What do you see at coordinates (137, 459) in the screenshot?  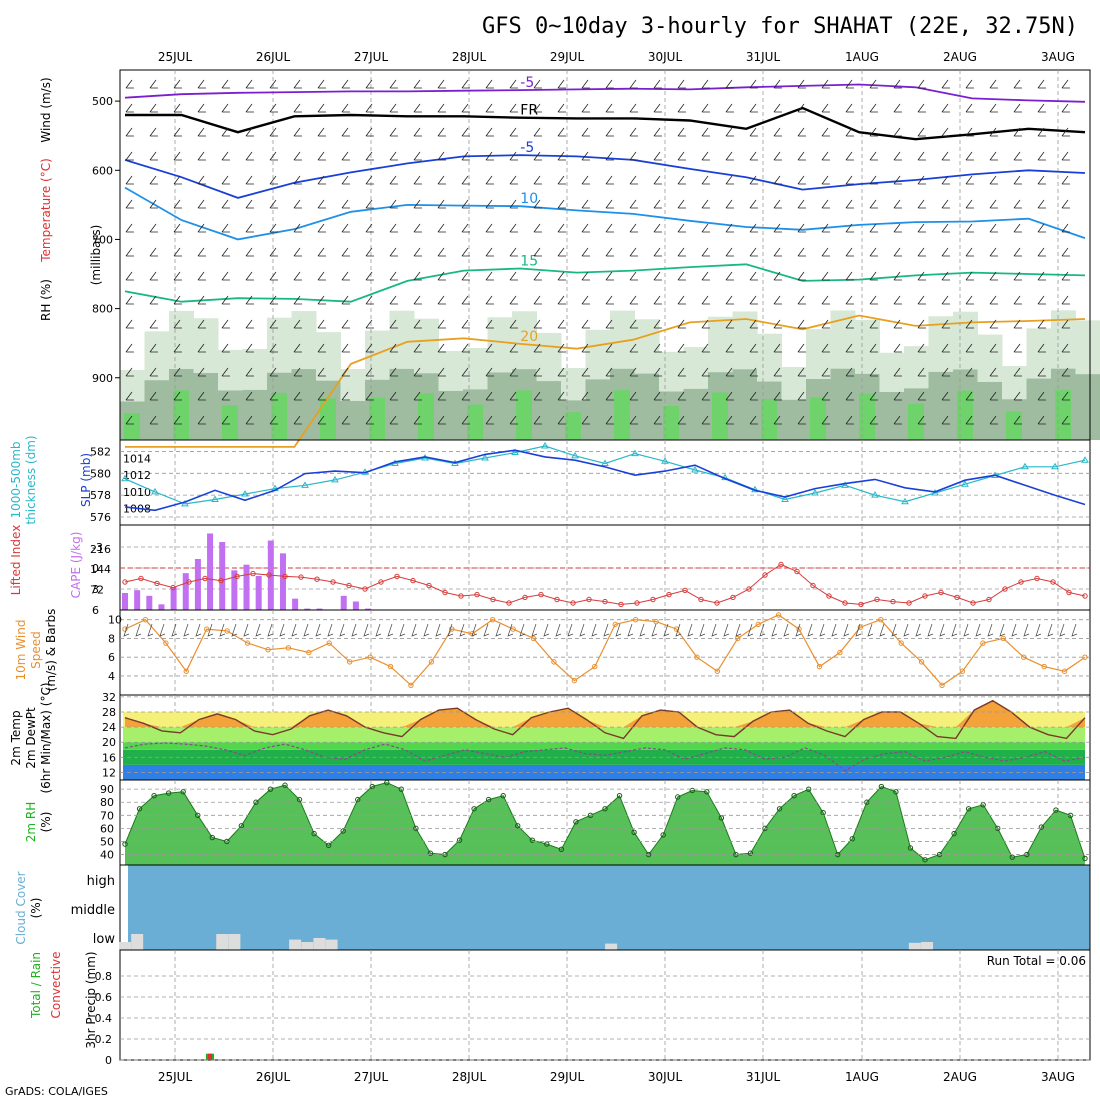 I see `slp-tick: 1014` at bounding box center [137, 459].